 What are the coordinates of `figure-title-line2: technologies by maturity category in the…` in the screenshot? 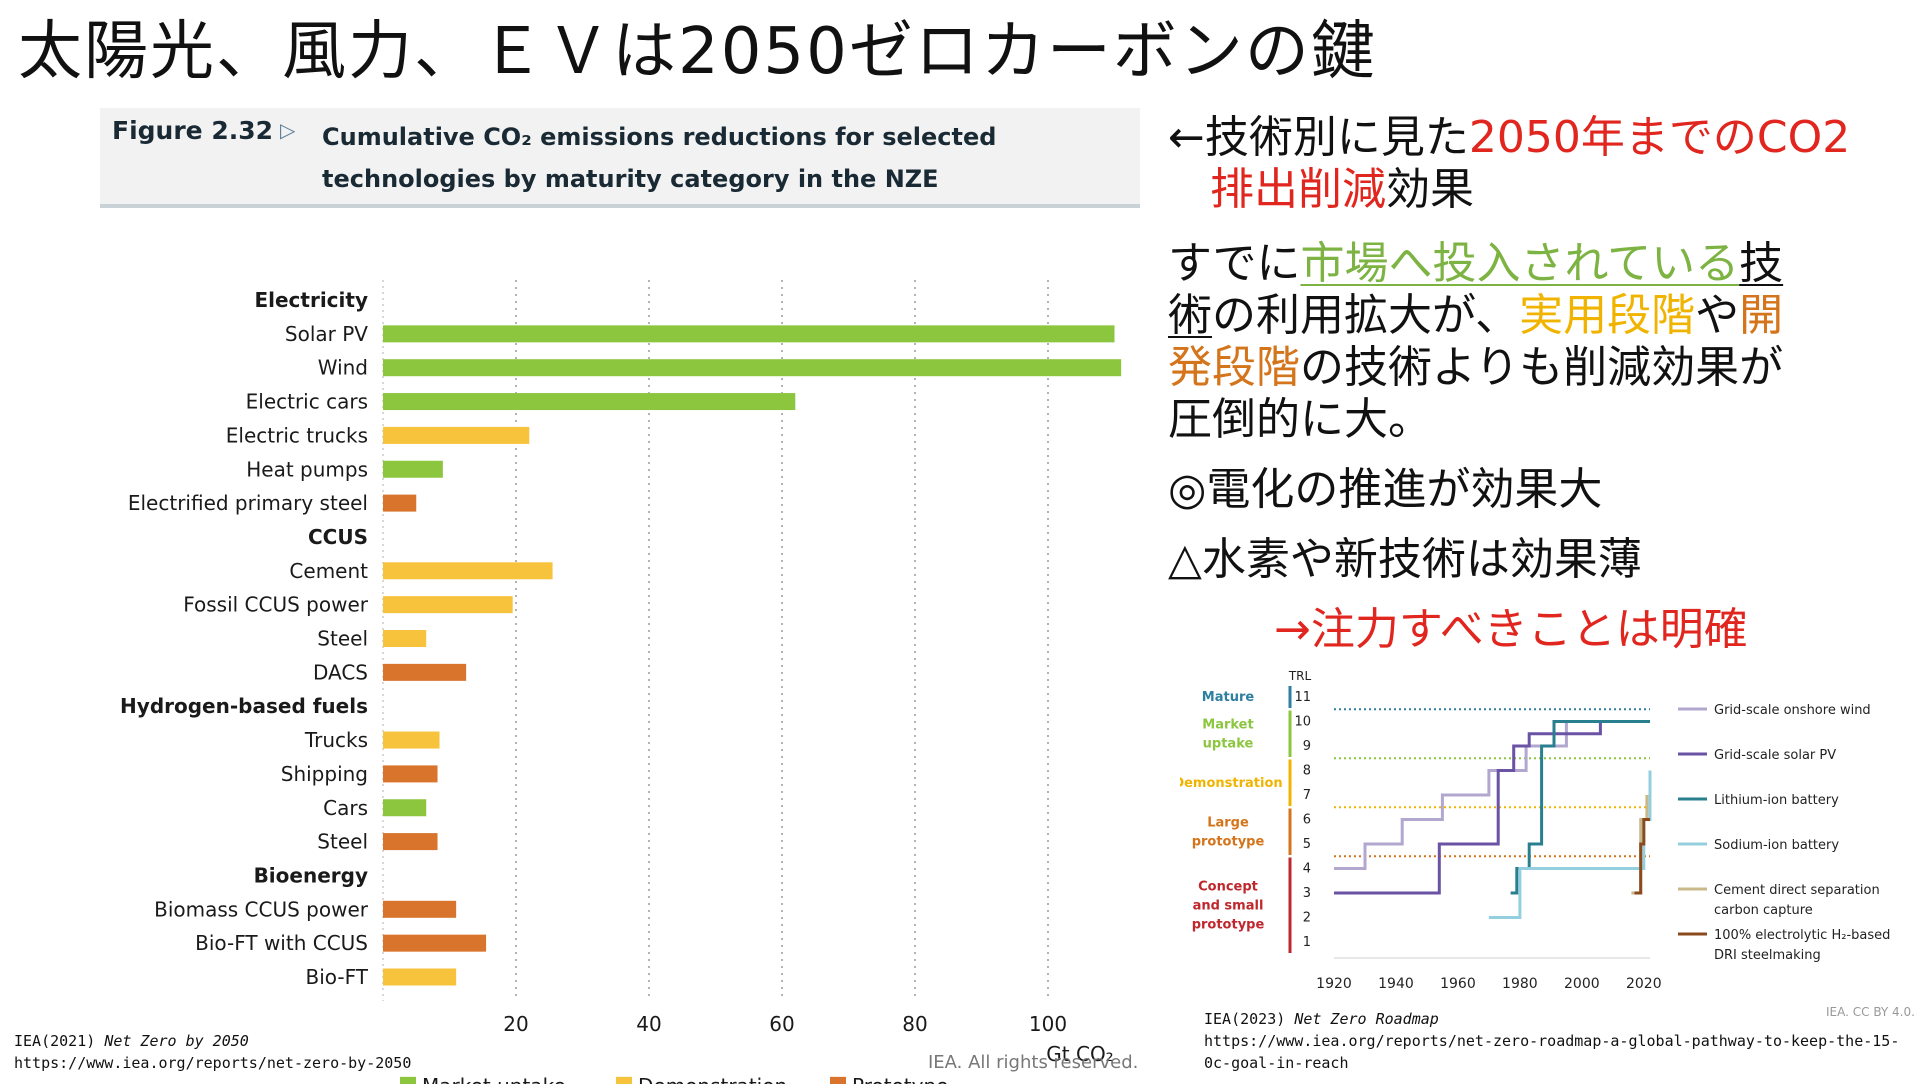 It's located at (630, 179).